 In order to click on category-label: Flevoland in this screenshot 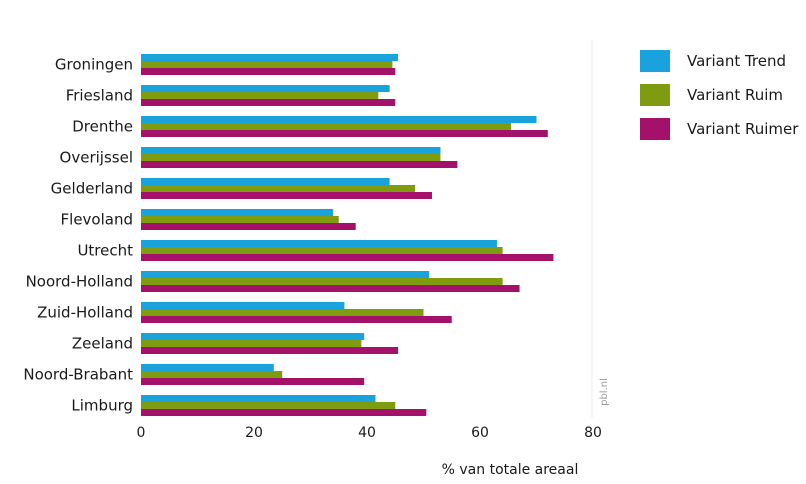, I will do `click(97, 220)`.